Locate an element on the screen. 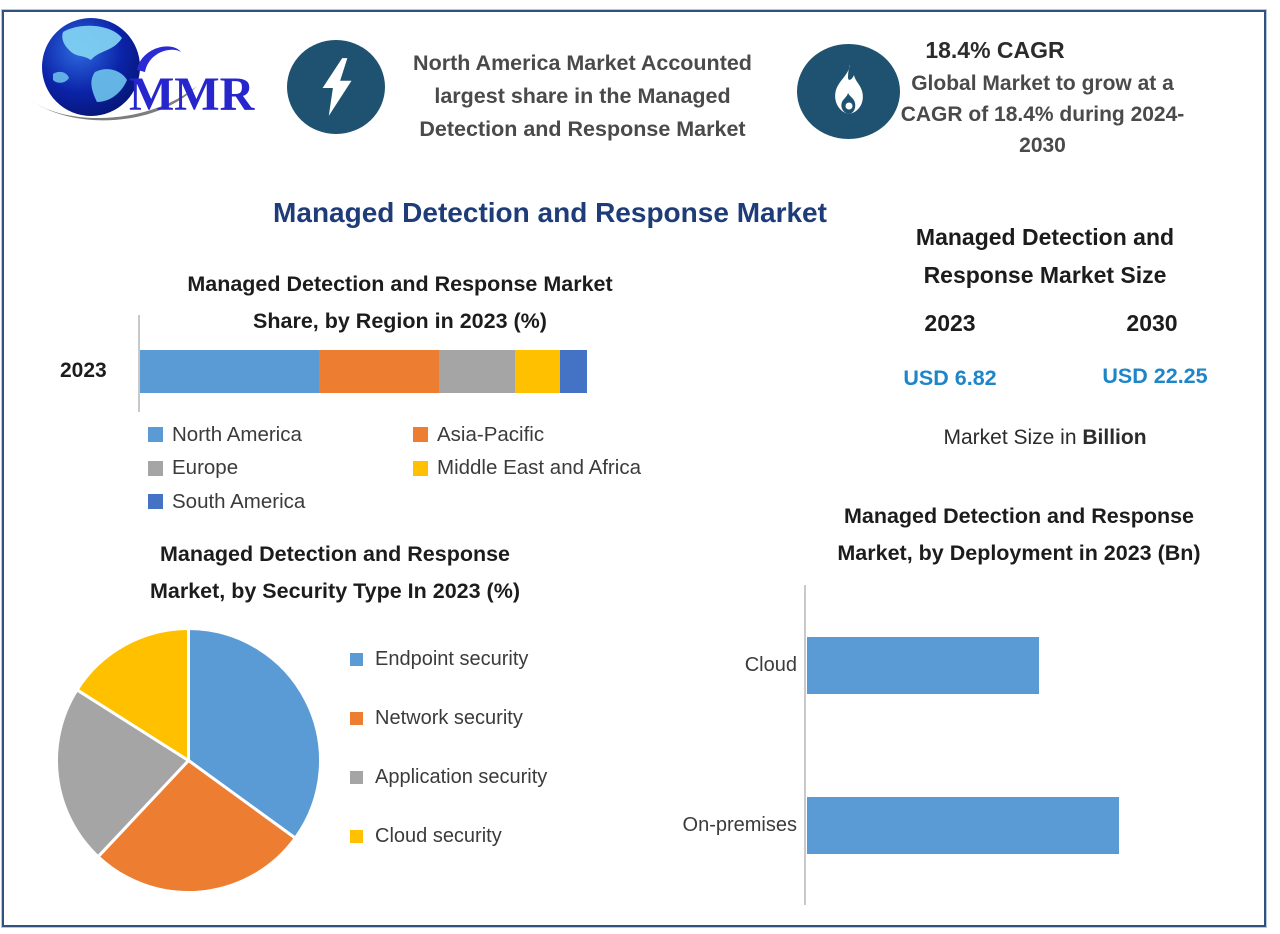 This screenshot has height=934, width=1280. banner-line: Detection and Response Market is located at coordinates (582, 129).